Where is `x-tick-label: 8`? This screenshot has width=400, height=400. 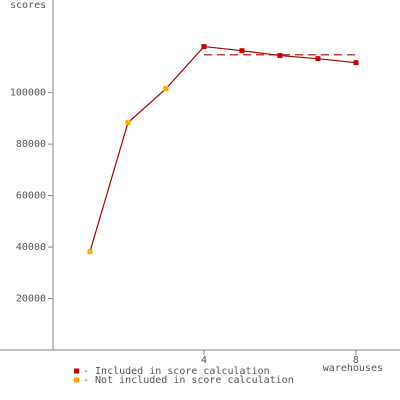 x-tick-label: 8 is located at coordinates (356, 360).